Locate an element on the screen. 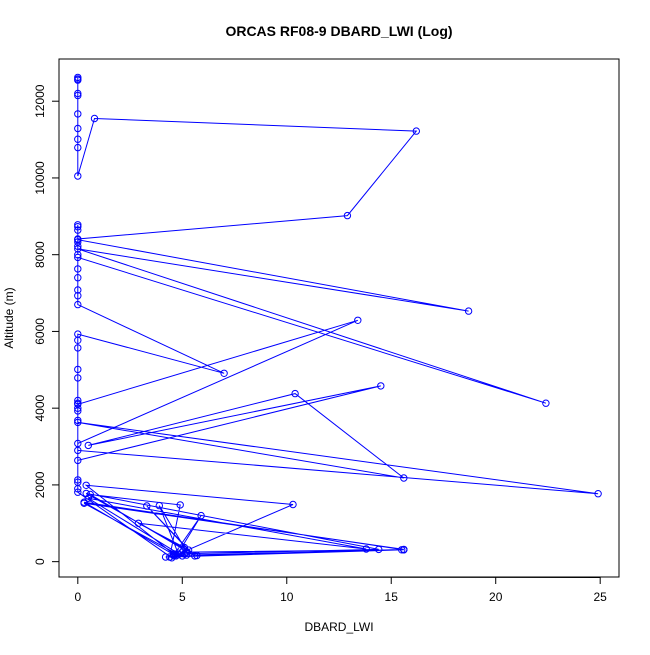 This screenshot has width=650, height=655. y-tick-label: 4000 is located at coordinates (40, 408).